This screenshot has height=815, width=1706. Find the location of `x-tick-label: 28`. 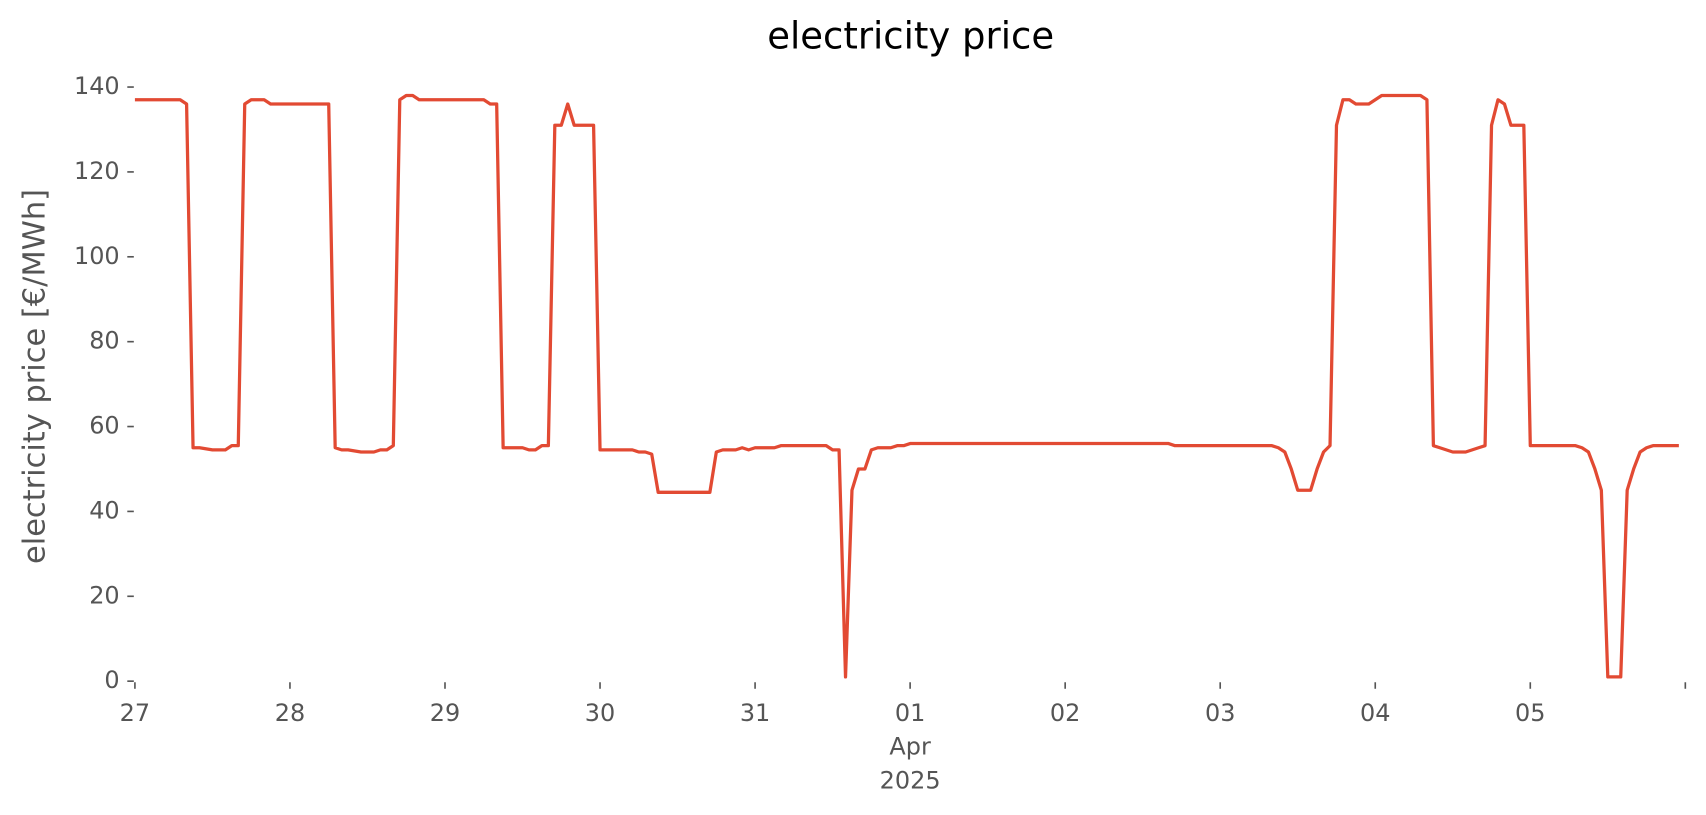

x-tick-label: 28 is located at coordinates (290, 713).